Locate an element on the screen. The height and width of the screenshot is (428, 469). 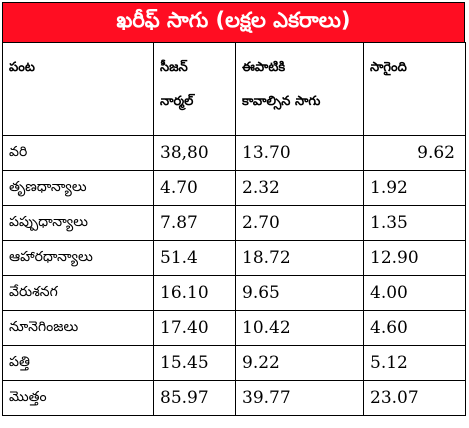
crop-name: మొత్తం is located at coordinates (78, 398).